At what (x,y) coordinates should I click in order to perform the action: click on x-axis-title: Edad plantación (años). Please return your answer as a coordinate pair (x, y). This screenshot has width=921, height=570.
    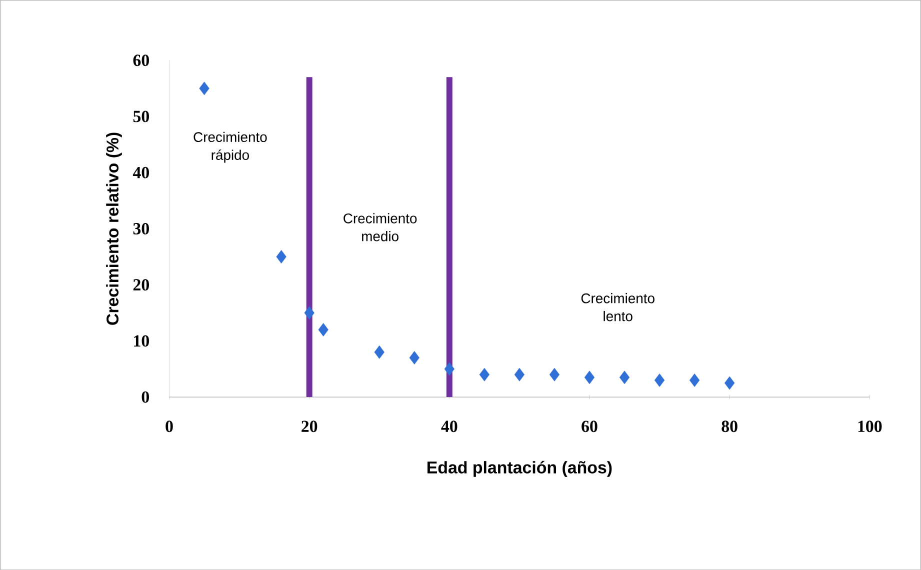
    Looking at the image, I should click on (520, 468).